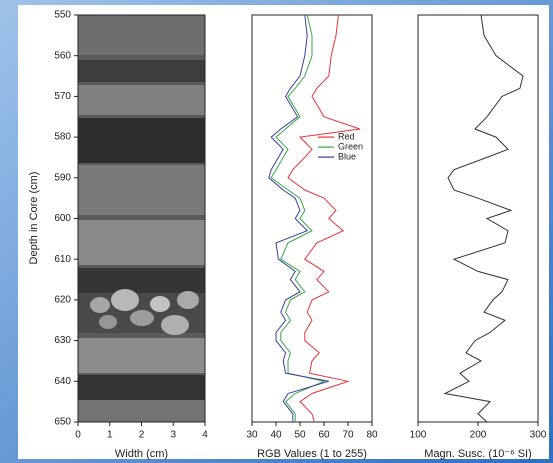 The image size is (553, 463). Describe the element at coordinates (62, 177) in the screenshot. I see `y-tick-label: 590` at that location.